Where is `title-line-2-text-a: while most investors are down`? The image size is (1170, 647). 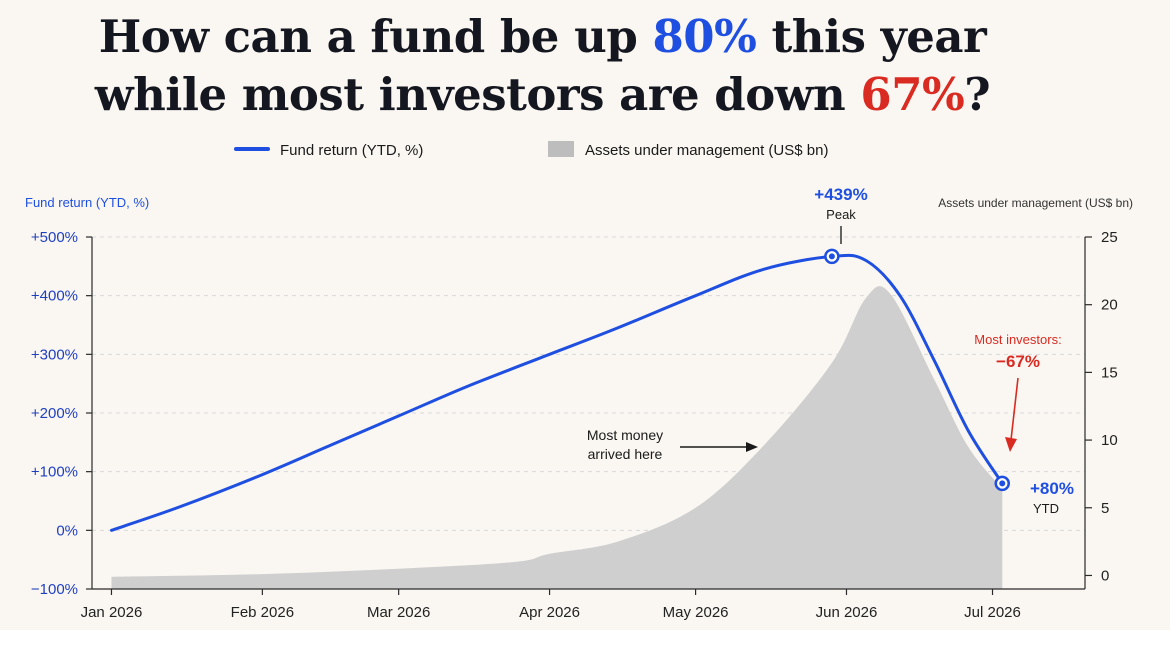 title-line-2-text-a: while most investors are down is located at coordinates (477, 94).